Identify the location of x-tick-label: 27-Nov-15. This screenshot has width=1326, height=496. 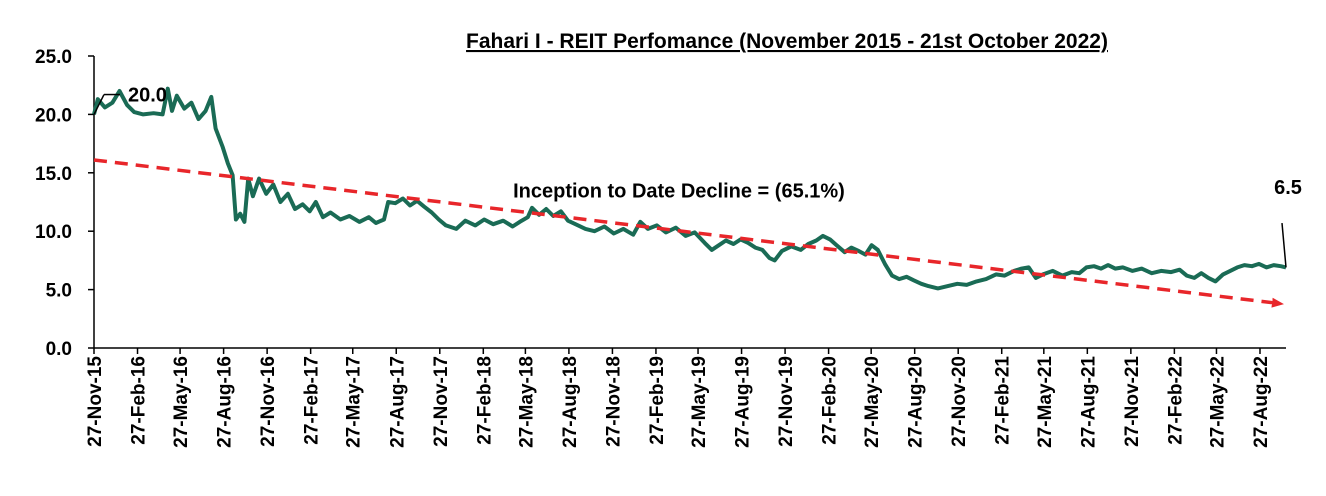
(95, 401).